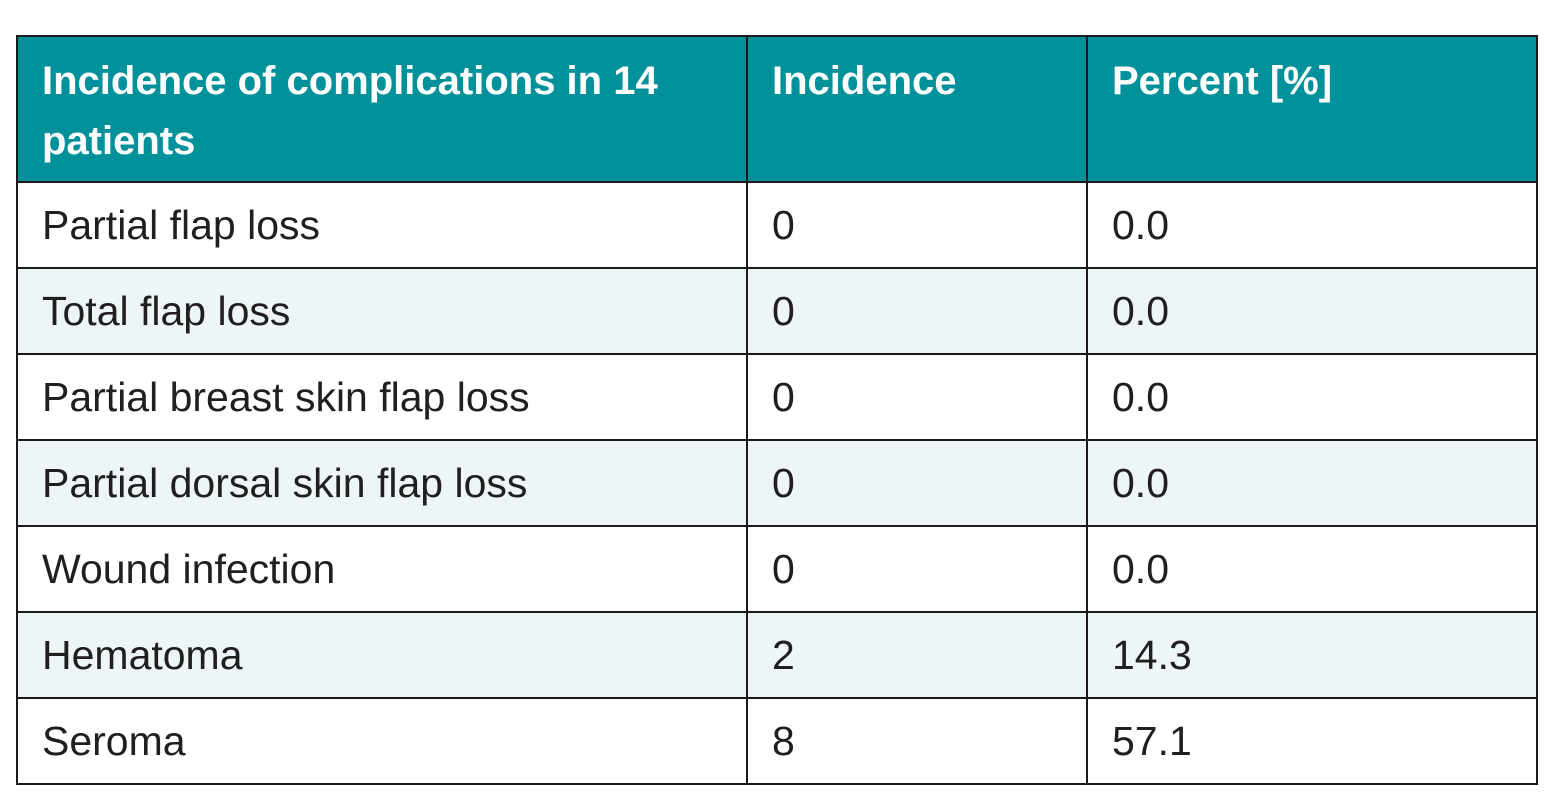 The width and height of the screenshot is (1560, 800). What do you see at coordinates (382, 569) in the screenshot?
I see `cell-complication: Wound infection` at bounding box center [382, 569].